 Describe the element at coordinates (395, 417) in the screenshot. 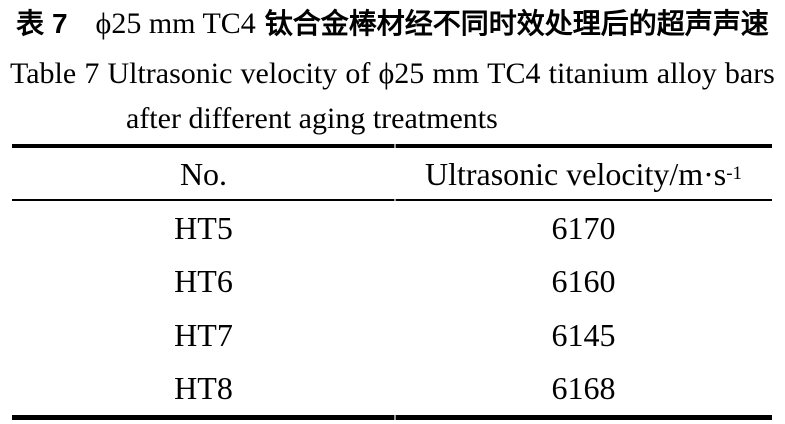

I see `bottom-rule-column-tick` at that location.